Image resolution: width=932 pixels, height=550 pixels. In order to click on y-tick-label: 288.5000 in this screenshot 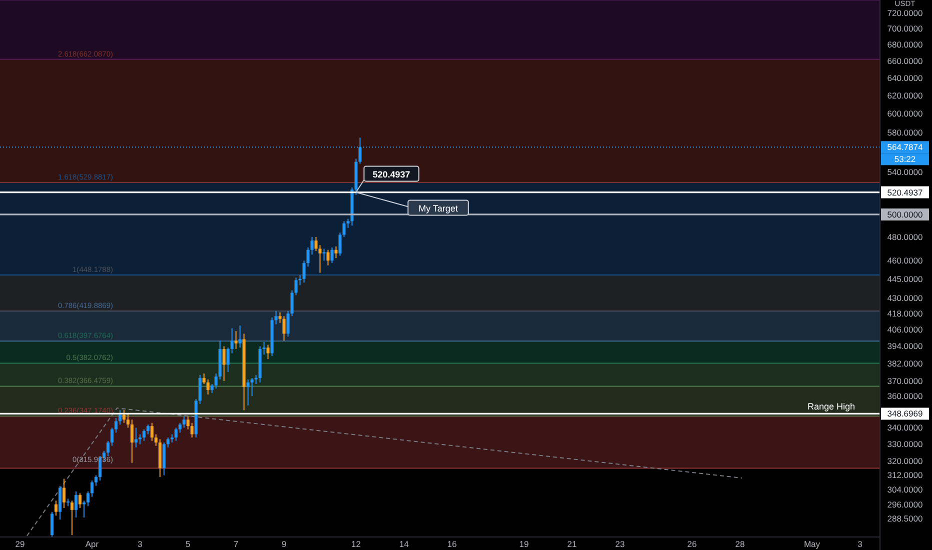, I will do `click(905, 518)`.